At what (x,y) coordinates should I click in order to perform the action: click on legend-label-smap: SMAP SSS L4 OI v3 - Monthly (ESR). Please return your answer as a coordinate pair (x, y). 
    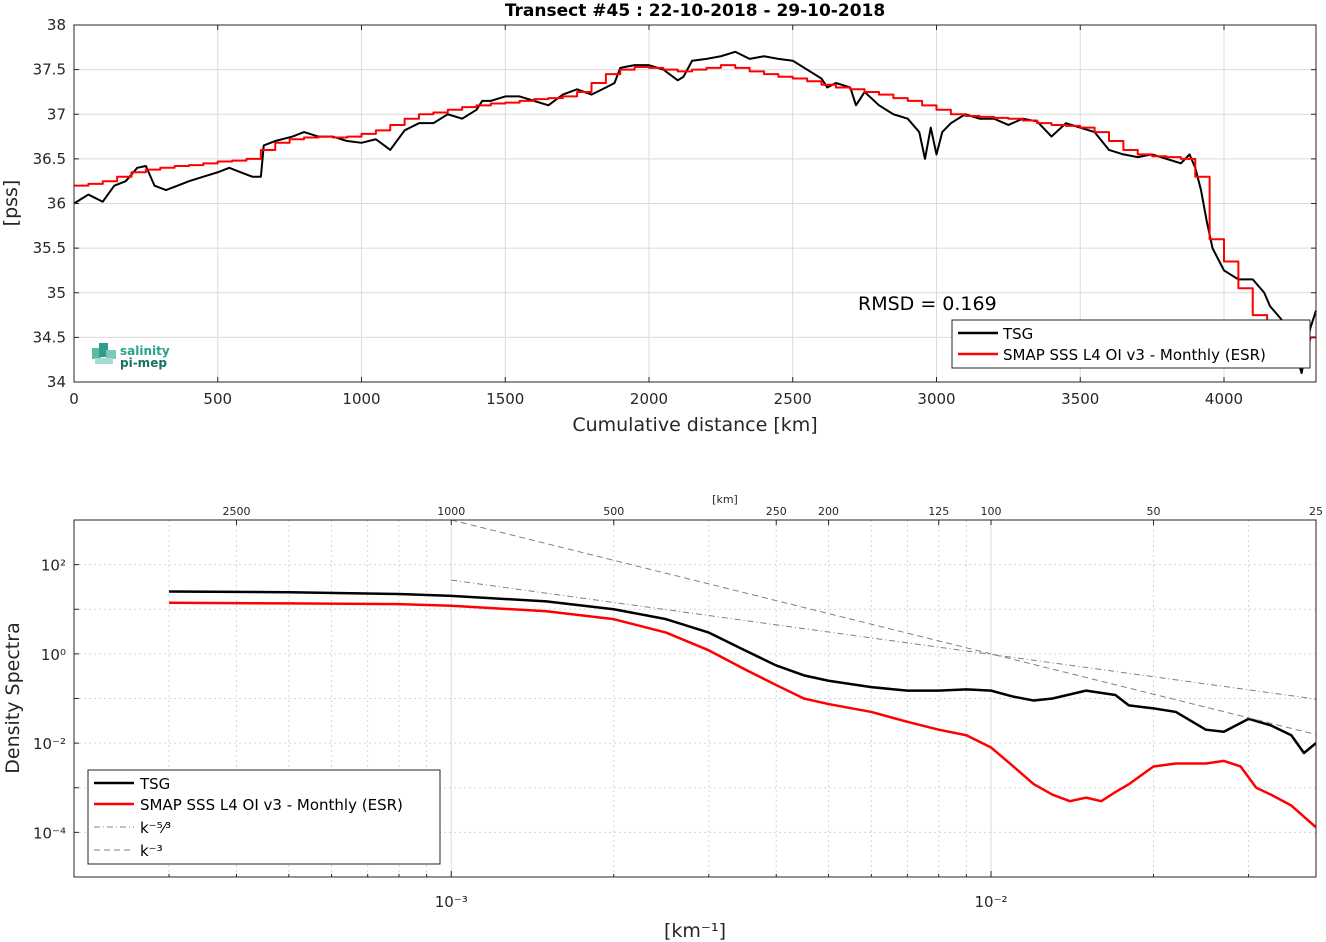
    Looking at the image, I should click on (1134, 355).